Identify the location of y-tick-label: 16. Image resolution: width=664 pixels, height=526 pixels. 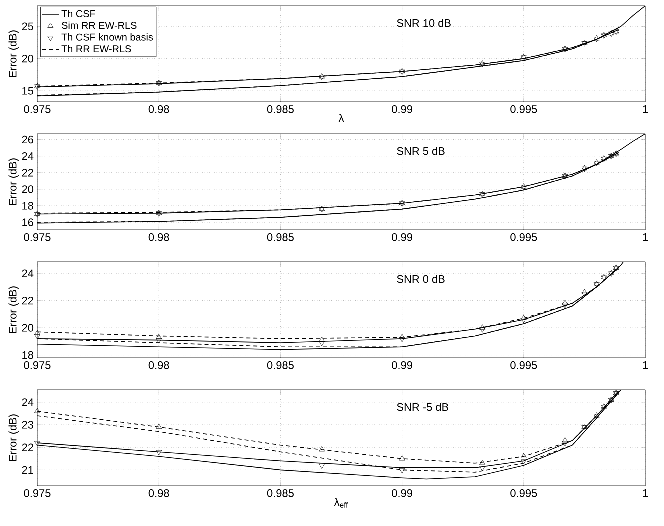
(28, 222).